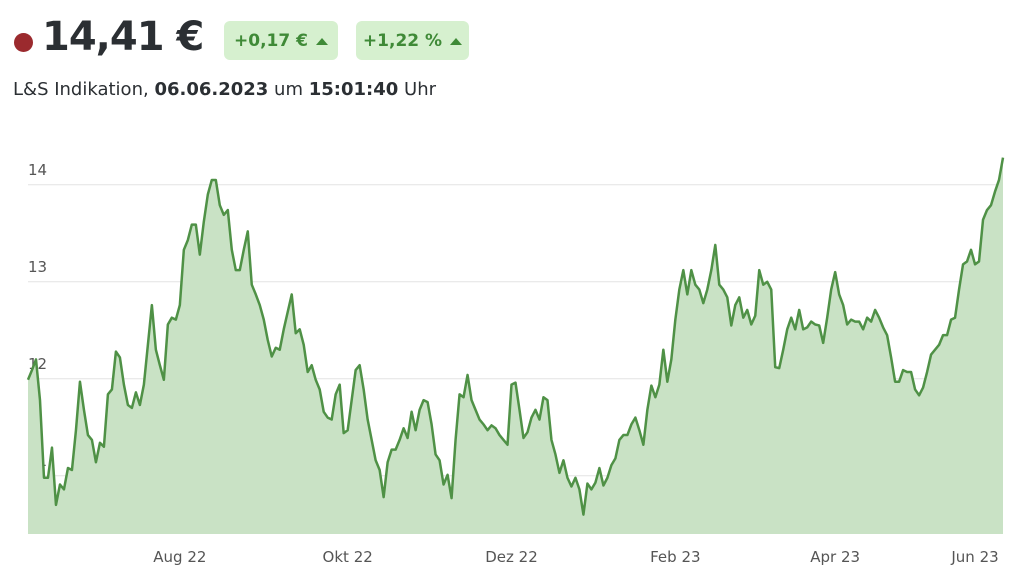  I want to click on x-tick-label: Dez 22, so click(511, 557).